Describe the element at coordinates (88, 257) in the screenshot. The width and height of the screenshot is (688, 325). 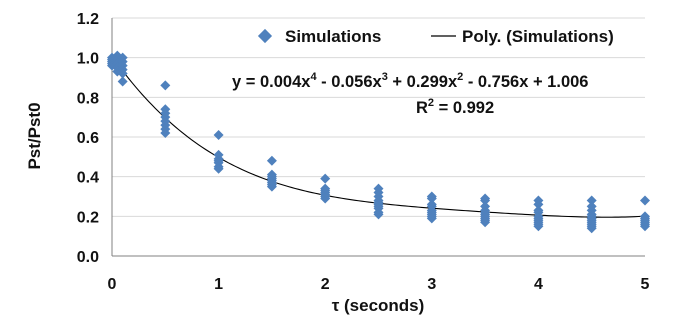
I see `y-tick-label: 0.0` at that location.